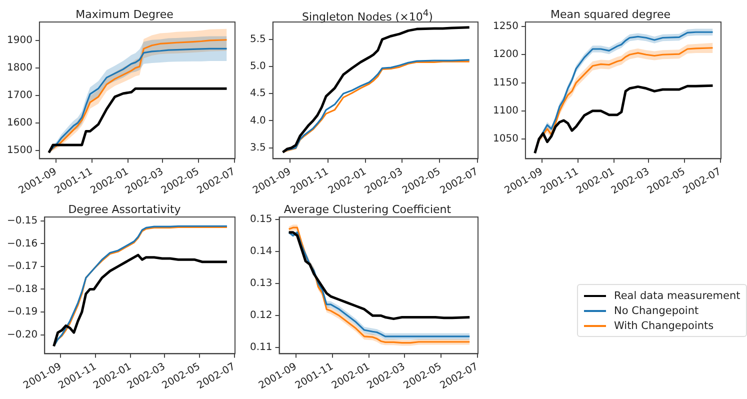 The height and width of the screenshot is (399, 747). I want to click on y-tick-label: 5.5, so click(258, 39).